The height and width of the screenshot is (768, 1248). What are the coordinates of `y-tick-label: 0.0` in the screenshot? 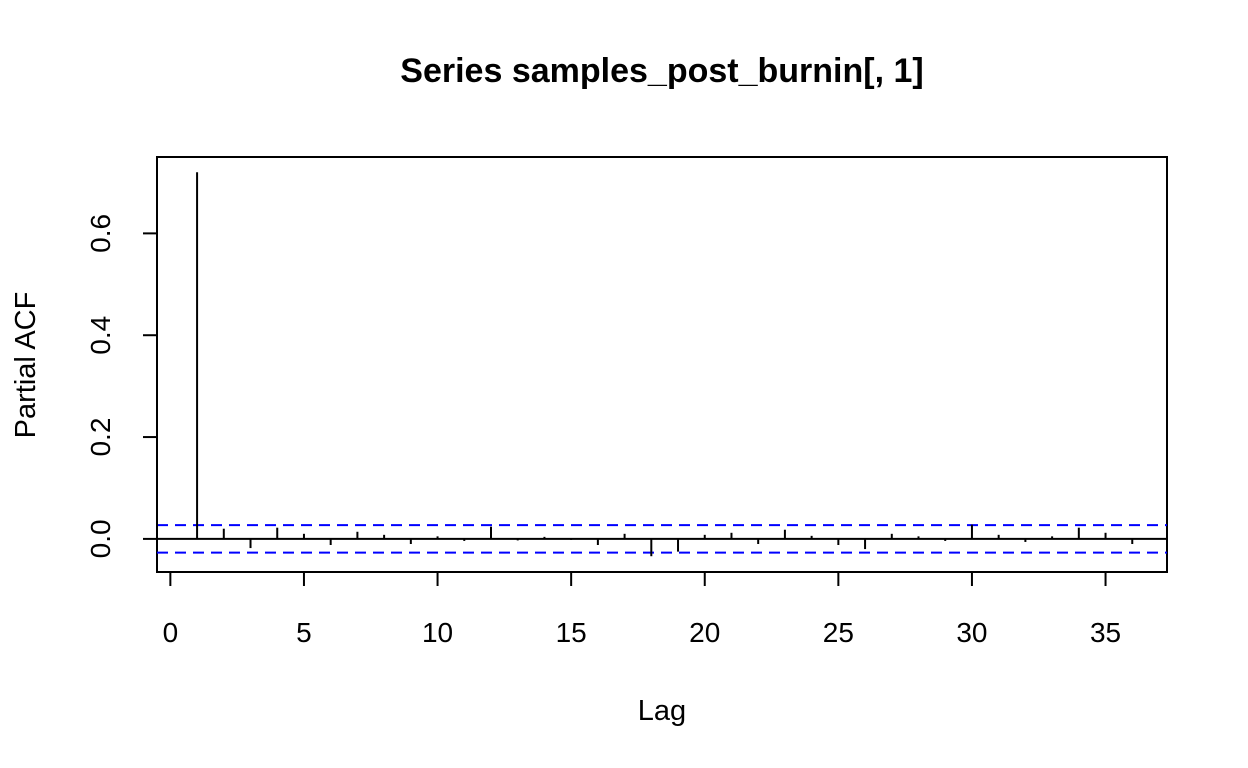 It's located at (100, 538).